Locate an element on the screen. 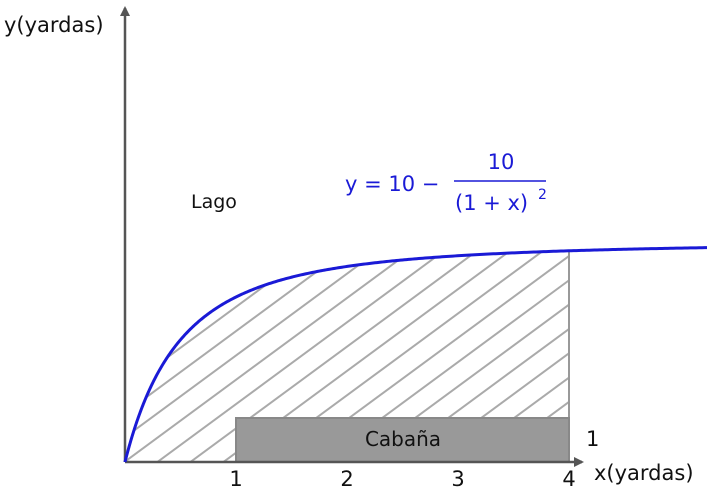  equation-numerator: 10 is located at coordinates (501, 162).